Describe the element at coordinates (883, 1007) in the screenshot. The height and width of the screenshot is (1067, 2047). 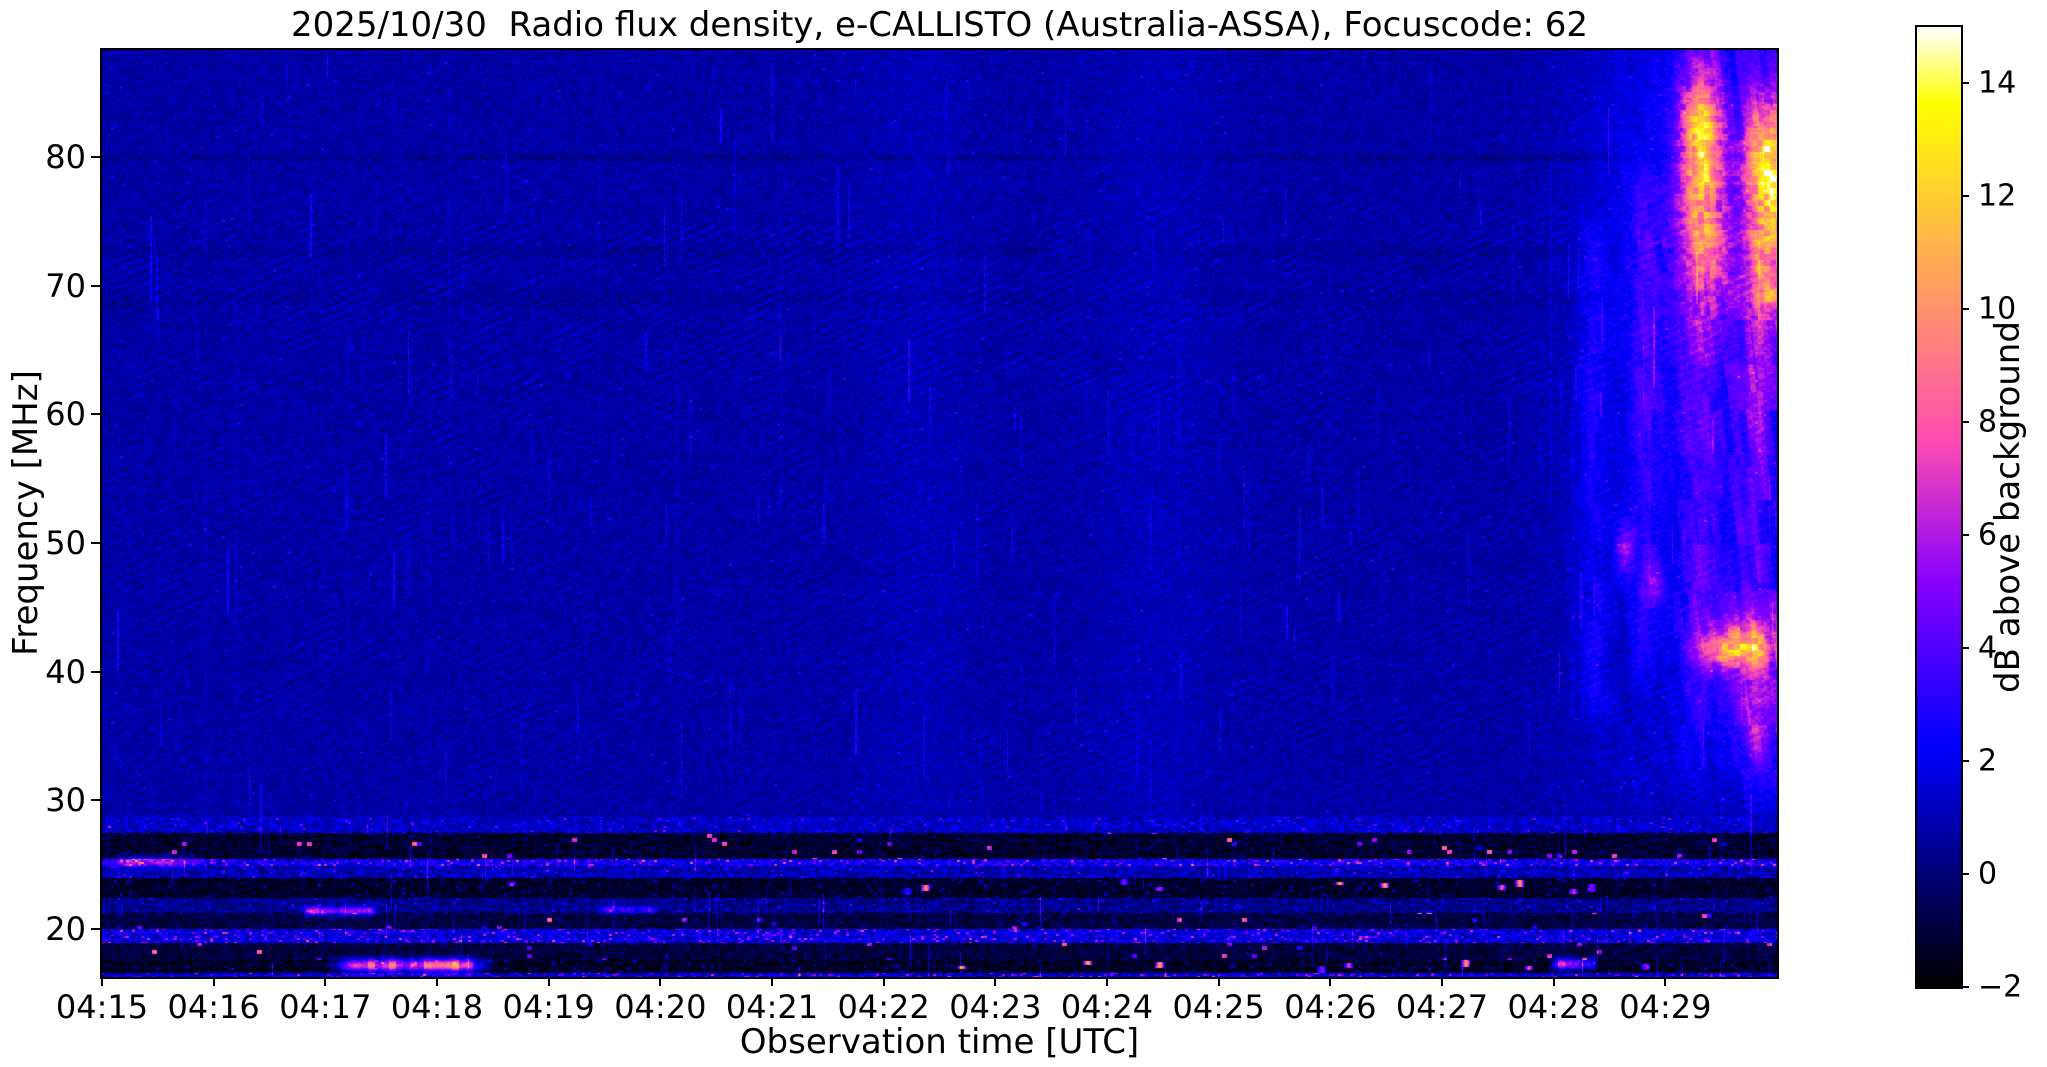
I see `x-tick-label: 04:22` at that location.